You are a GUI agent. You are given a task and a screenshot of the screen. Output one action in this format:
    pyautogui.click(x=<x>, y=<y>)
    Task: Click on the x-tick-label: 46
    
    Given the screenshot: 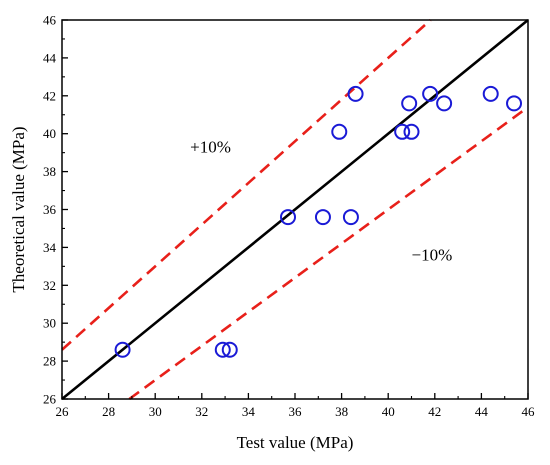 What is the action you would take?
    pyautogui.click(x=529, y=411)
    